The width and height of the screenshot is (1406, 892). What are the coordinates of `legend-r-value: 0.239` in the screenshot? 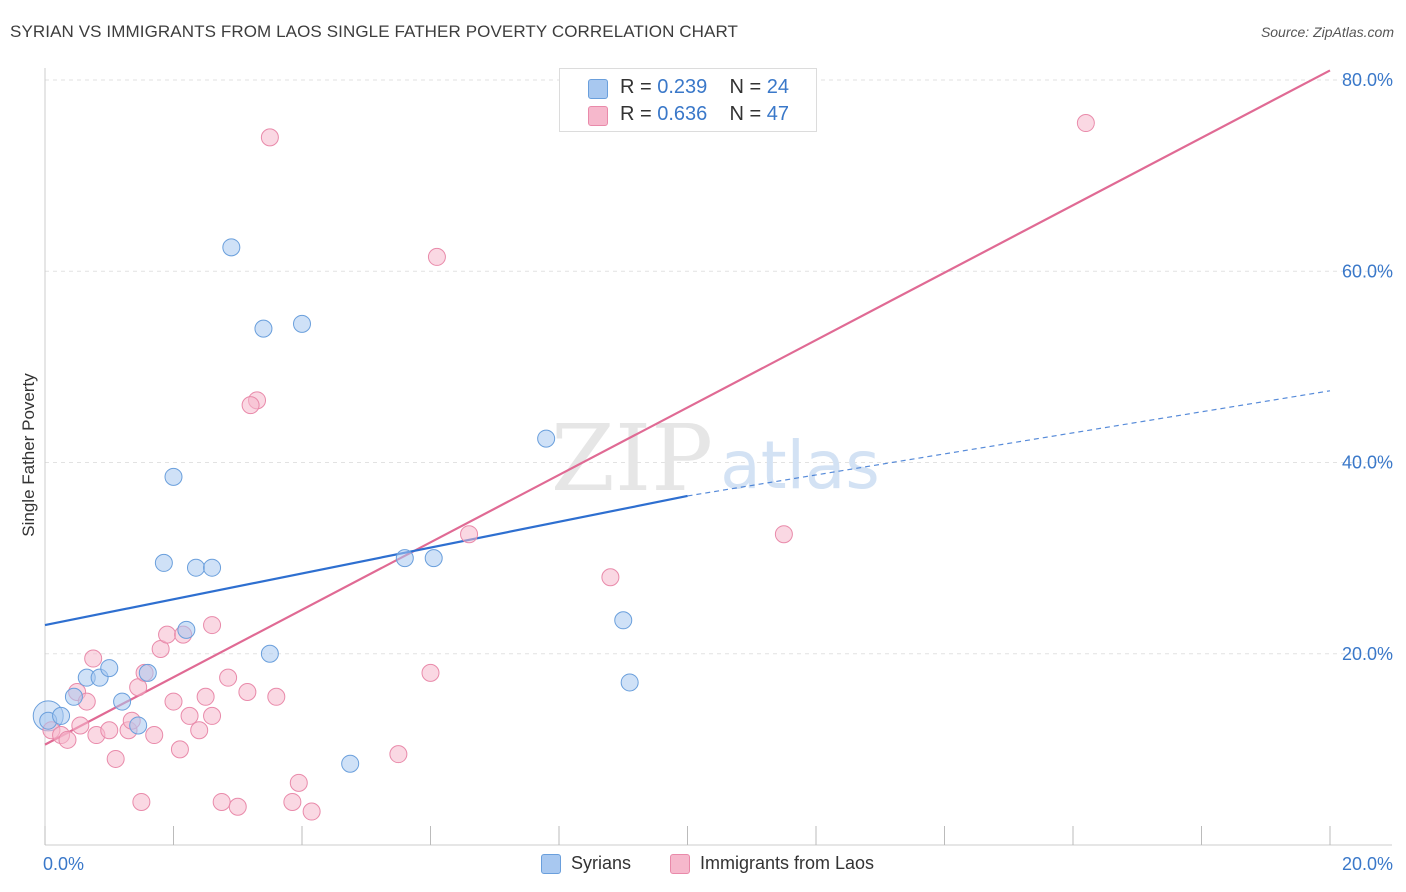 It's located at (682, 87).